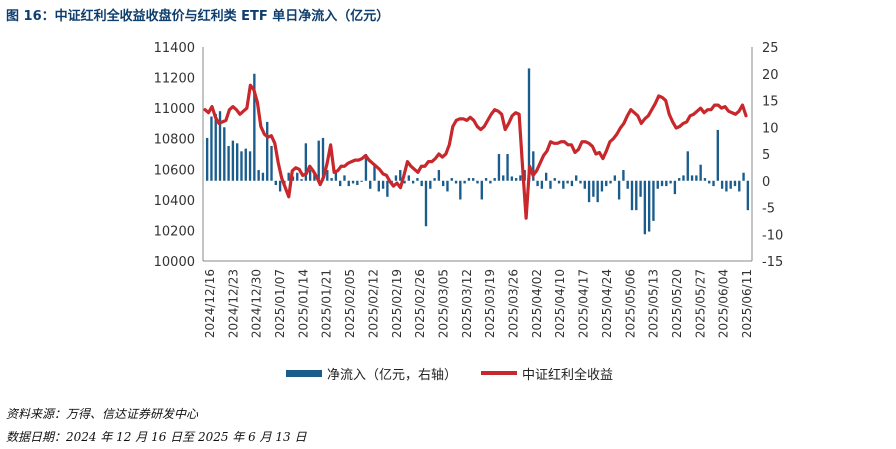 Image resolution: width=896 pixels, height=449 pixels. Describe the element at coordinates (174, 201) in the screenshot. I see `left-tick-label: 10400` at that location.